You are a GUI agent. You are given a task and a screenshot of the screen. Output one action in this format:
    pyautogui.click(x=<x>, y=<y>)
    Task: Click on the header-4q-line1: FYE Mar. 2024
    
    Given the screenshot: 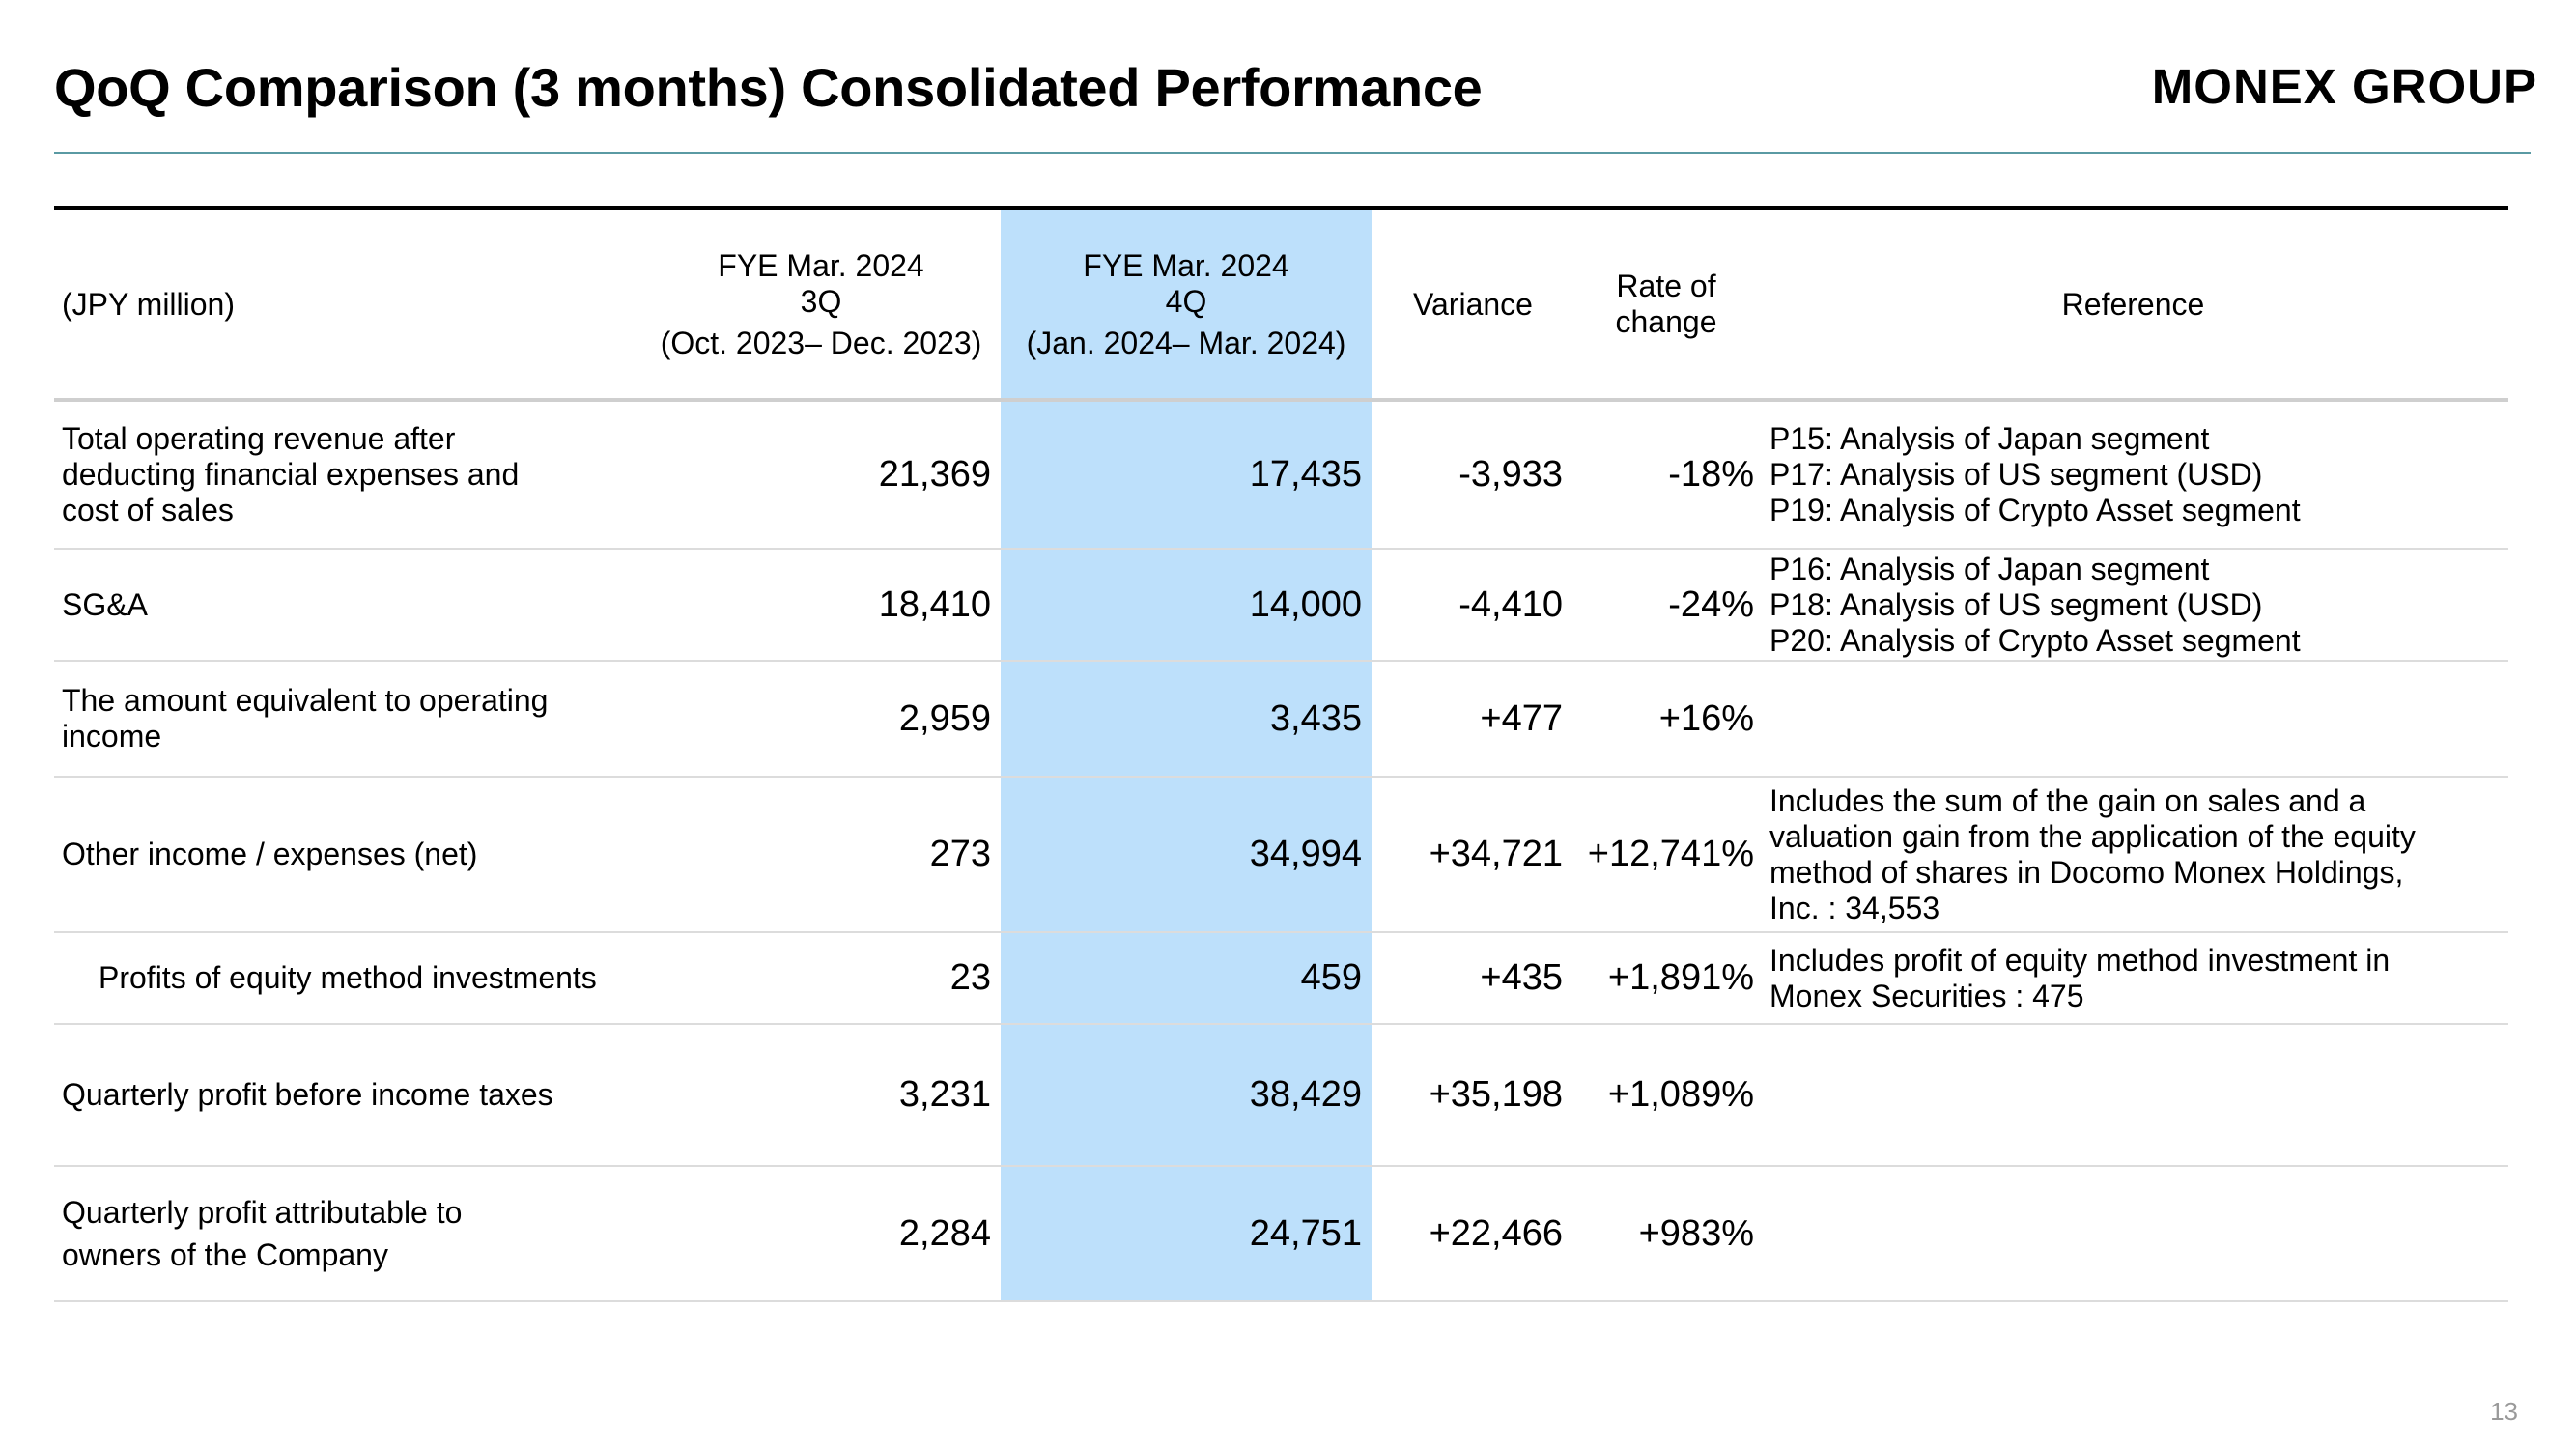 What is the action you would take?
    pyautogui.click(x=1186, y=265)
    